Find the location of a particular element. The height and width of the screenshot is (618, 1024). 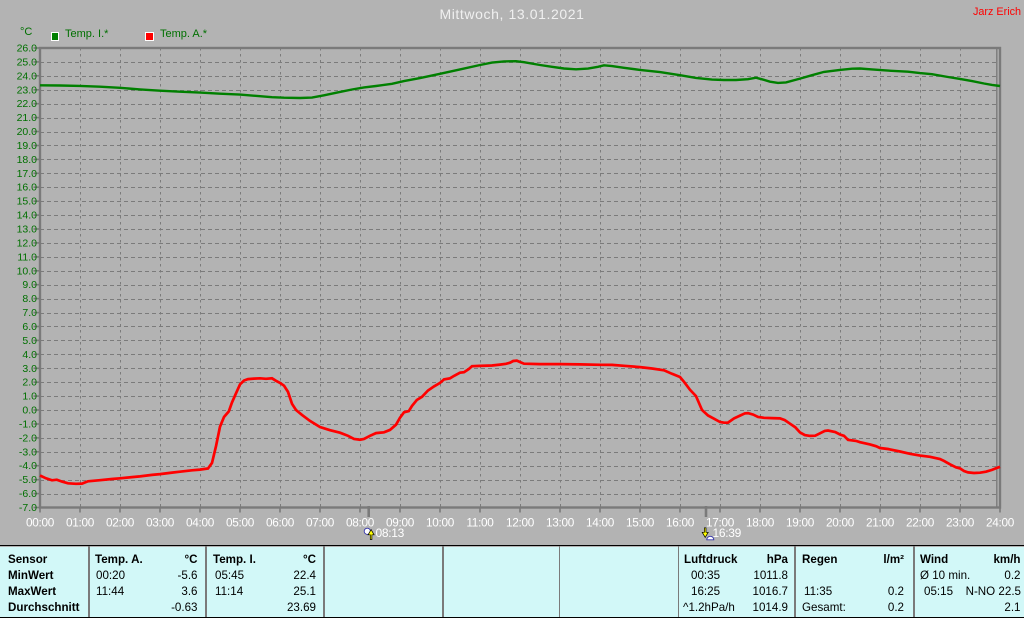

svg-text: 03:00 is located at coordinates (160, 523).